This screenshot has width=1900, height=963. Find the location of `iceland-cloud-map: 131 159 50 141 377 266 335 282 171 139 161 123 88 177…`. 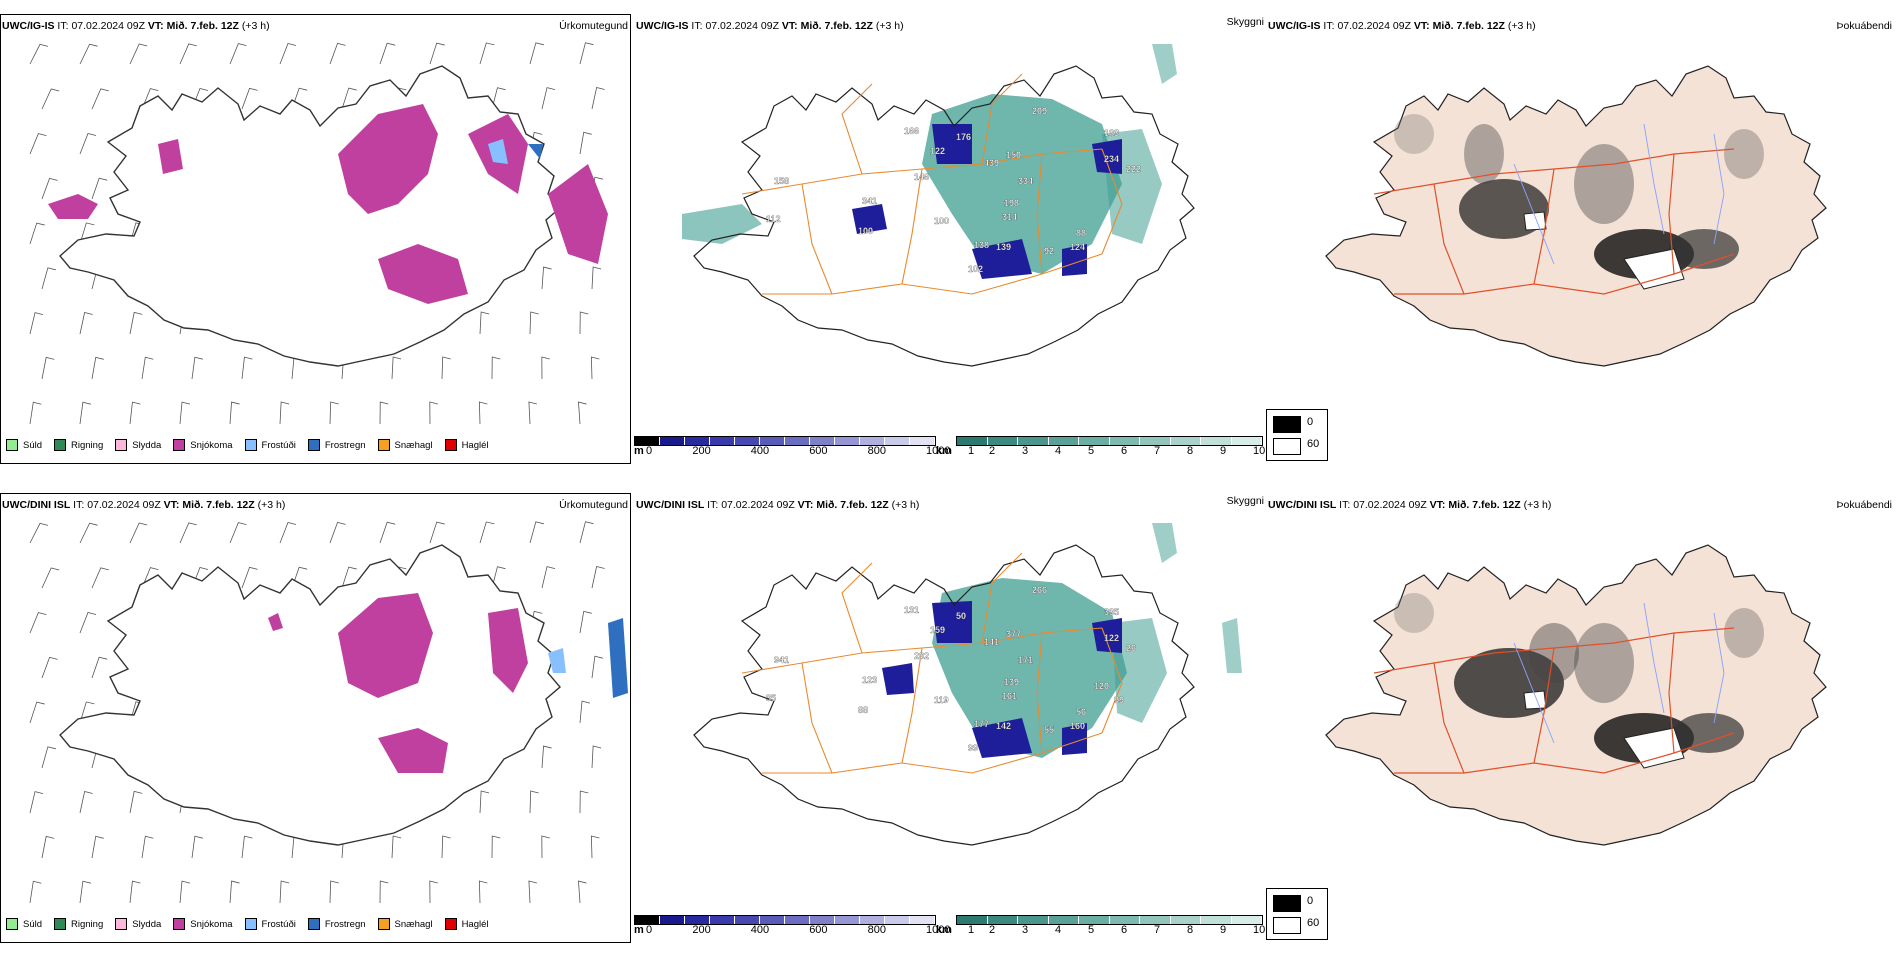

iceland-cloud-map: 131 159 50 141 377 266 335 282 171 139 161 123 88 177… is located at coordinates (967, 684).